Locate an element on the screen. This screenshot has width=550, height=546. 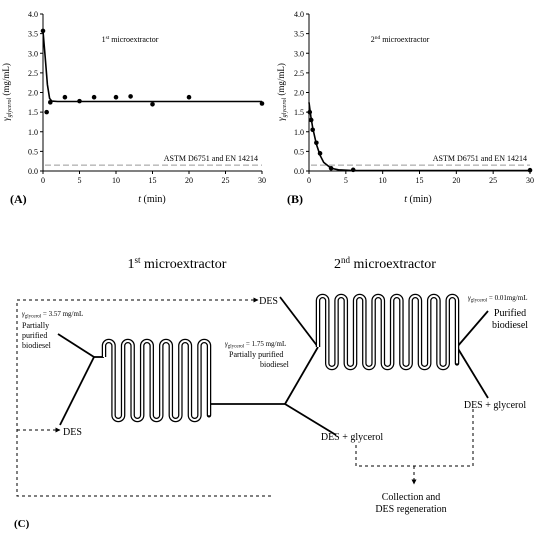
gamma-left-label: γglycerol = 3.57 mg/mL is located at coordinates (52, 315).